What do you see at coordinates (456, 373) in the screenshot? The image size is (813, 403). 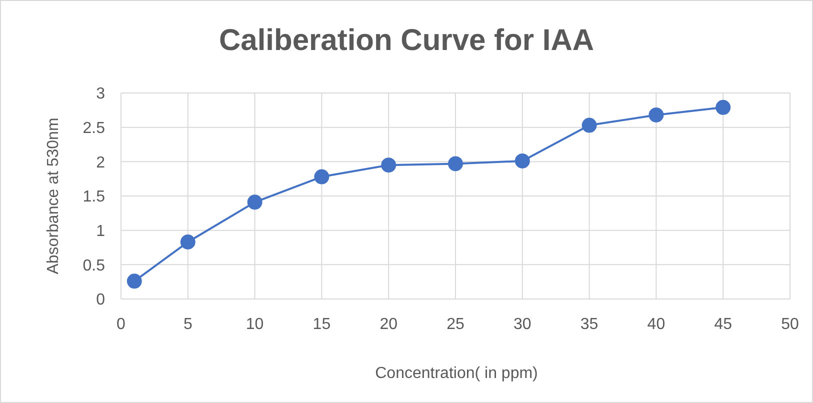 I see `x-axis-title: Concentration( in ppm)` at bounding box center [456, 373].